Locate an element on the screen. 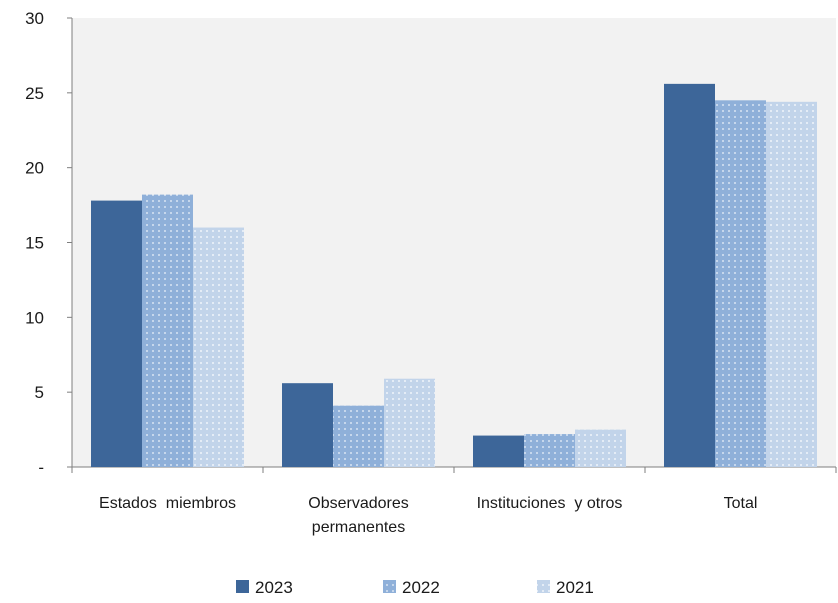 Image resolution: width=838 pixels, height=603 pixels. y-tick-label: 20 is located at coordinates (34, 168).